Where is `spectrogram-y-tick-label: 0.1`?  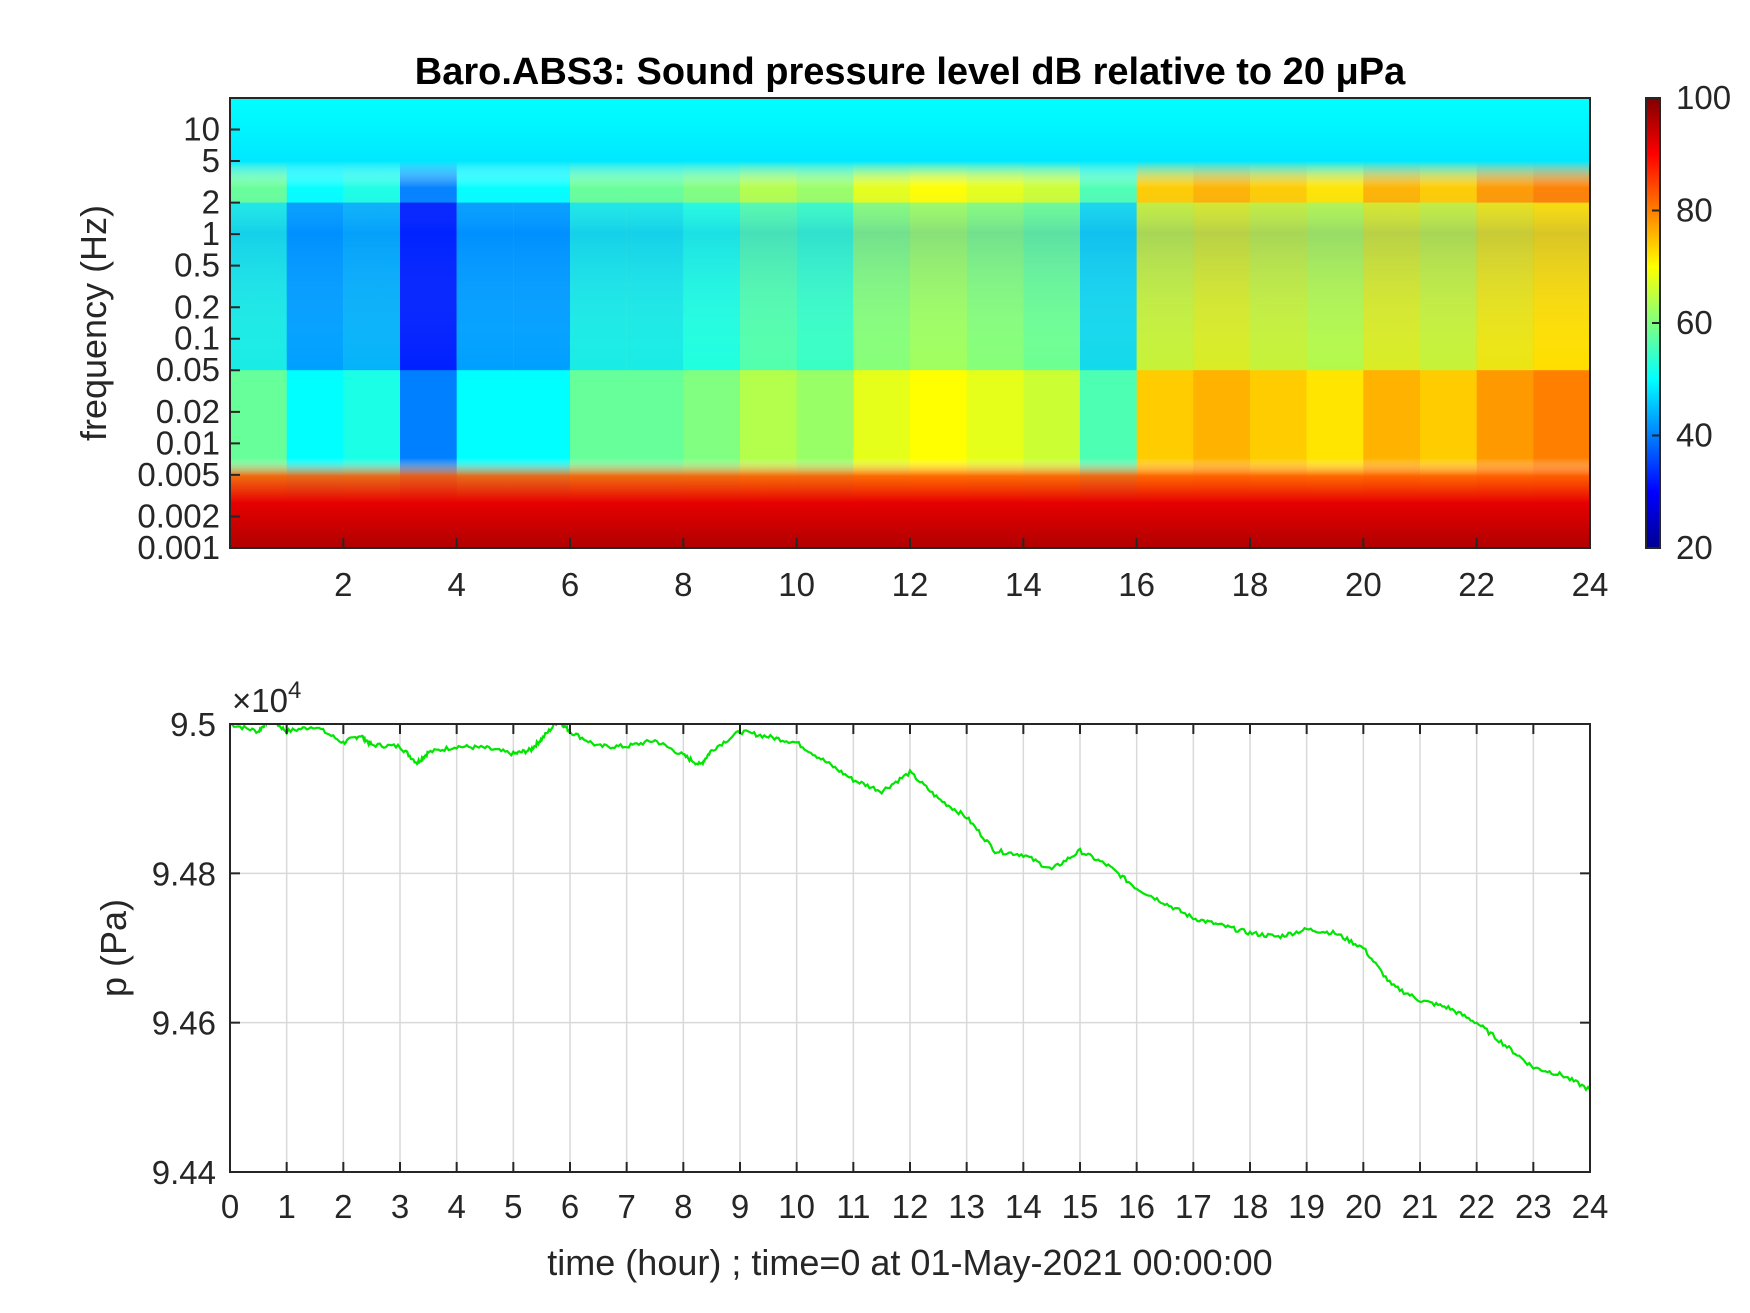
spectrogram-y-tick-label: 0.1 is located at coordinates (197, 338).